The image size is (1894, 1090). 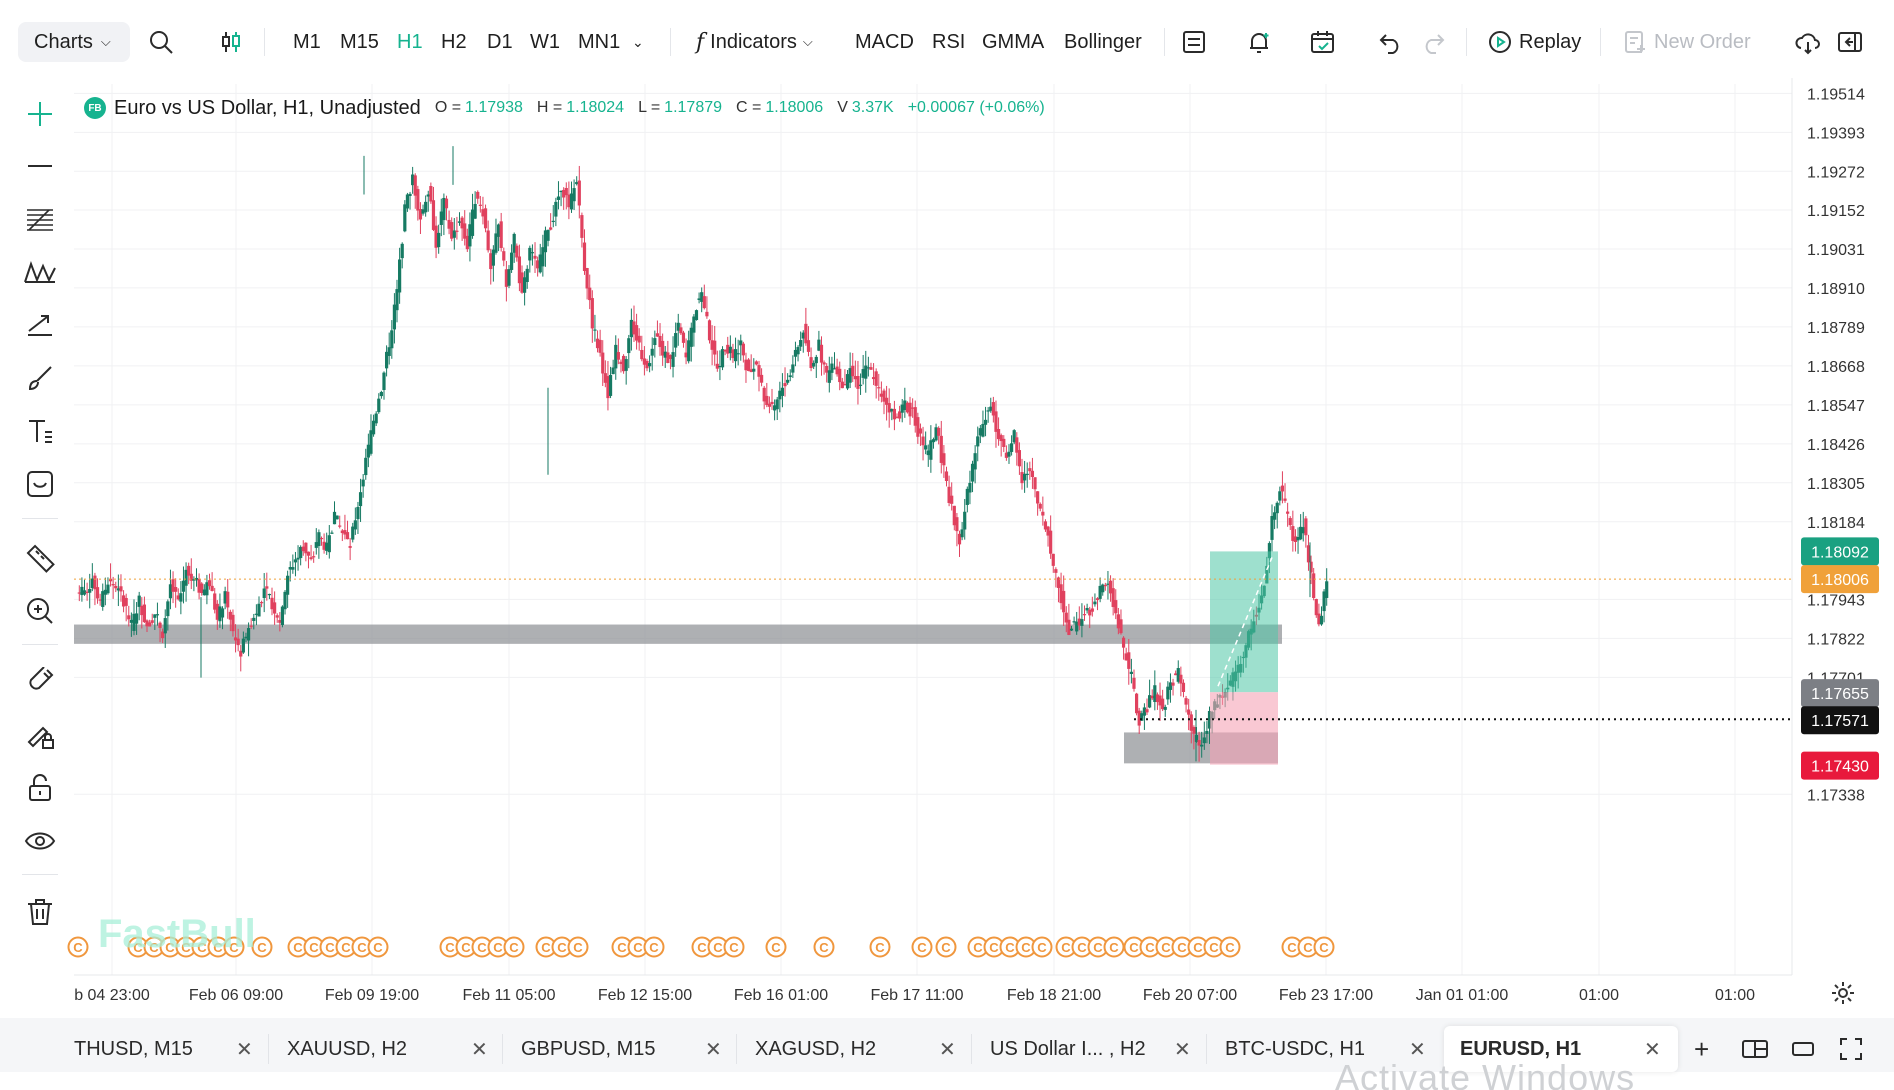 What do you see at coordinates (1194, 42) in the screenshot?
I see `template-icon` at bounding box center [1194, 42].